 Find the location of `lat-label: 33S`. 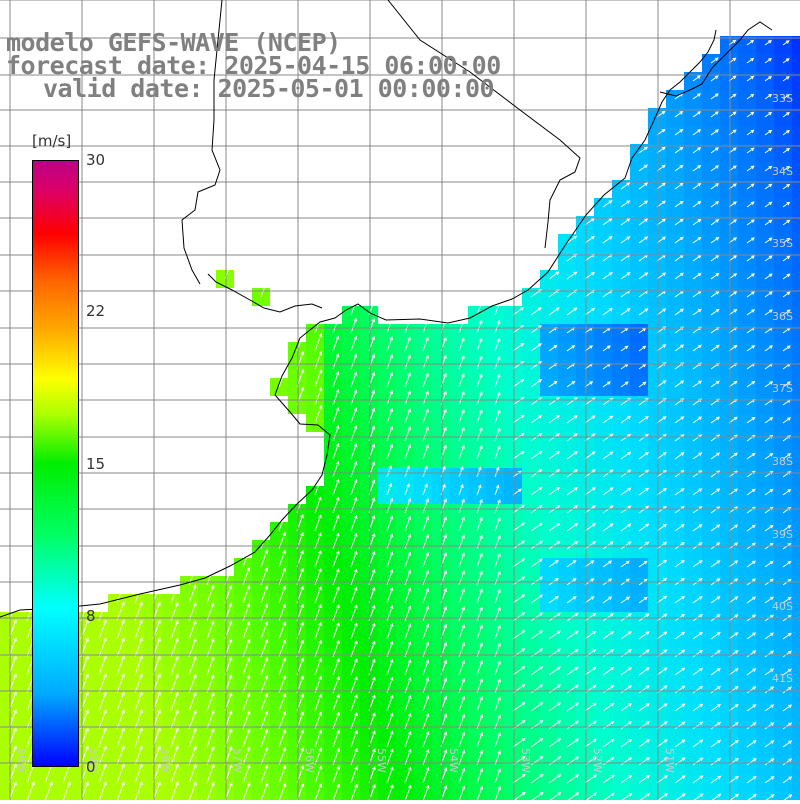

lat-label: 33S is located at coordinates (782, 98).